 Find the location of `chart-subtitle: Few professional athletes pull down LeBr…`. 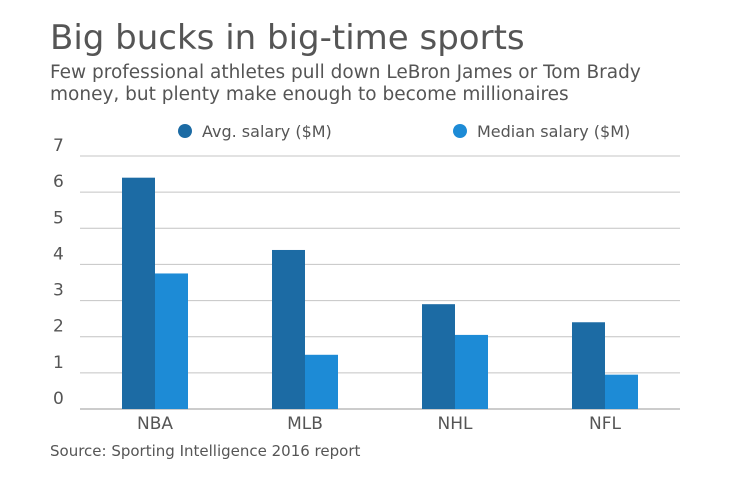

chart-subtitle: Few professional athletes pull down LeBr… is located at coordinates (345, 83).